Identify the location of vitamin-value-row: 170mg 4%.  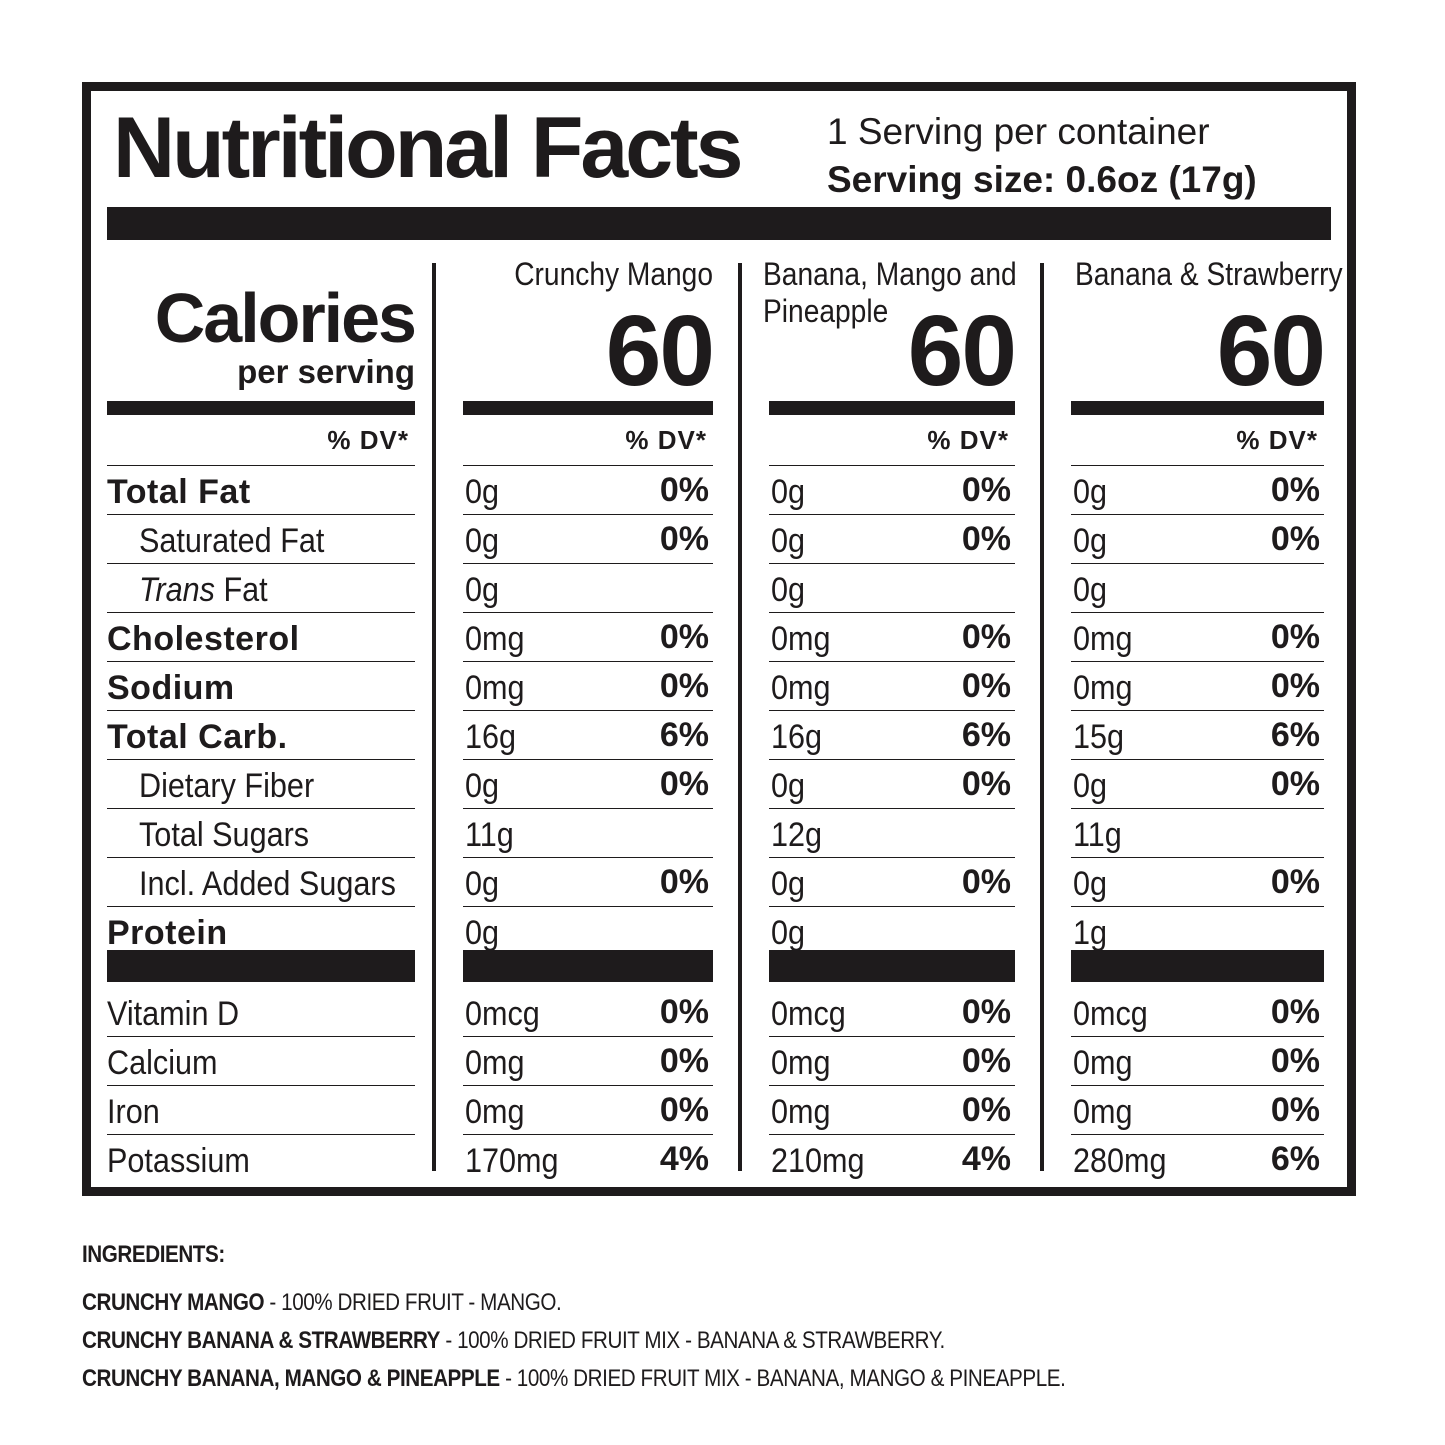
(588, 1159).